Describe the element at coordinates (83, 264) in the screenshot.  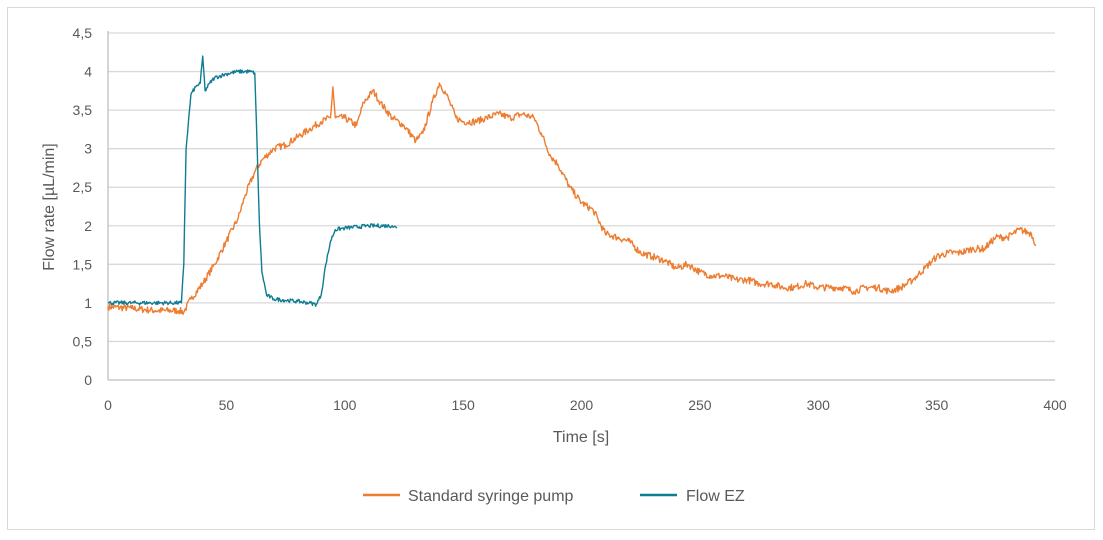
I see `y-tick-label: 1,5` at that location.